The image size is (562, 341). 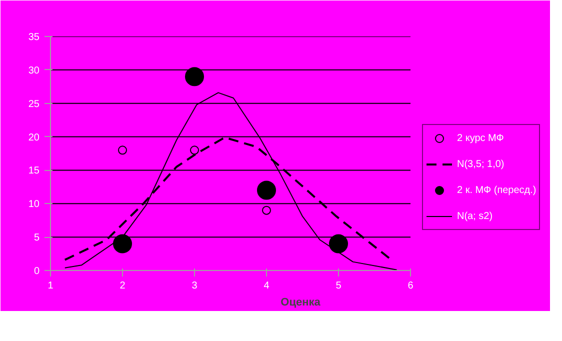 What do you see at coordinates (301, 302) in the screenshot?
I see `x-axis-title: Оценка` at bounding box center [301, 302].